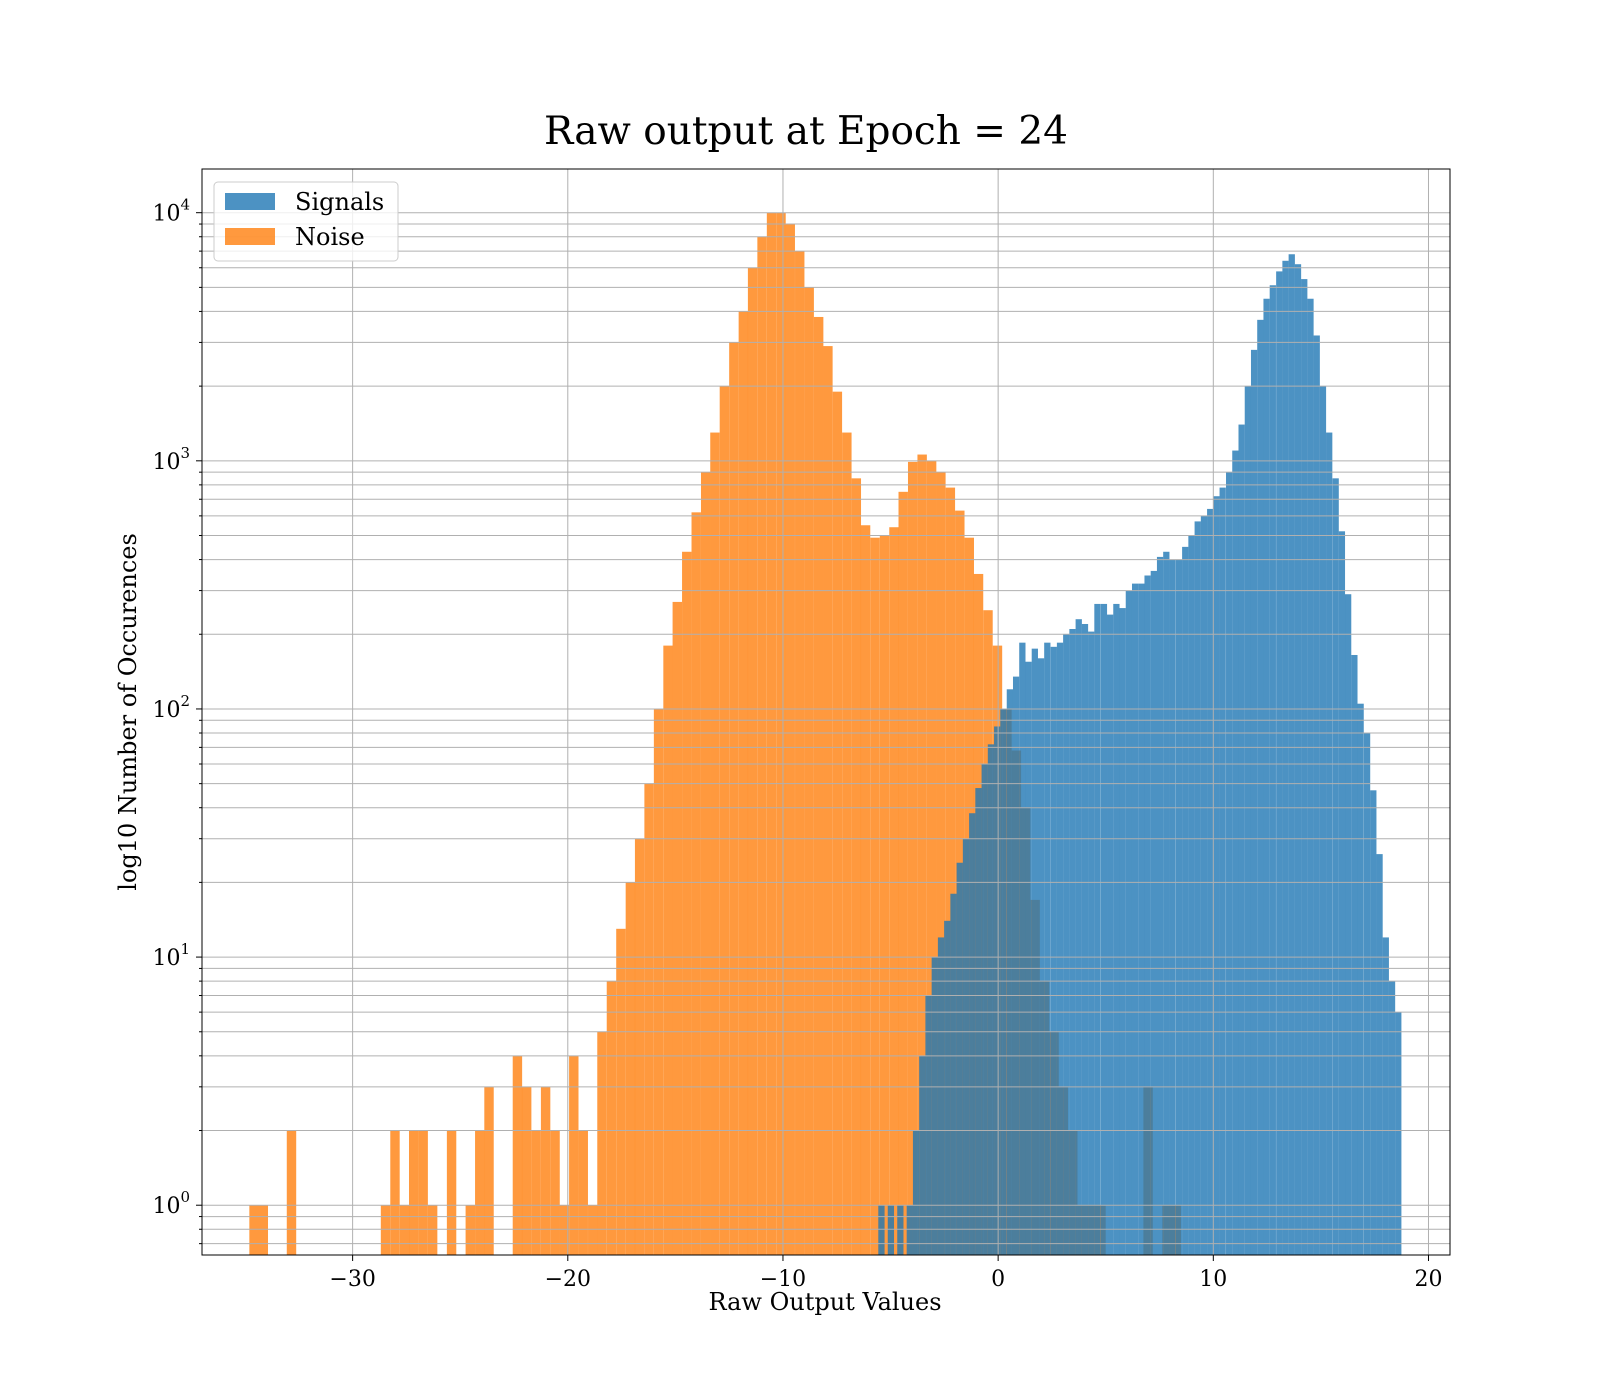  What do you see at coordinates (171, 955) in the screenshot?
I see `y-tick-label: 10¹` at bounding box center [171, 955].